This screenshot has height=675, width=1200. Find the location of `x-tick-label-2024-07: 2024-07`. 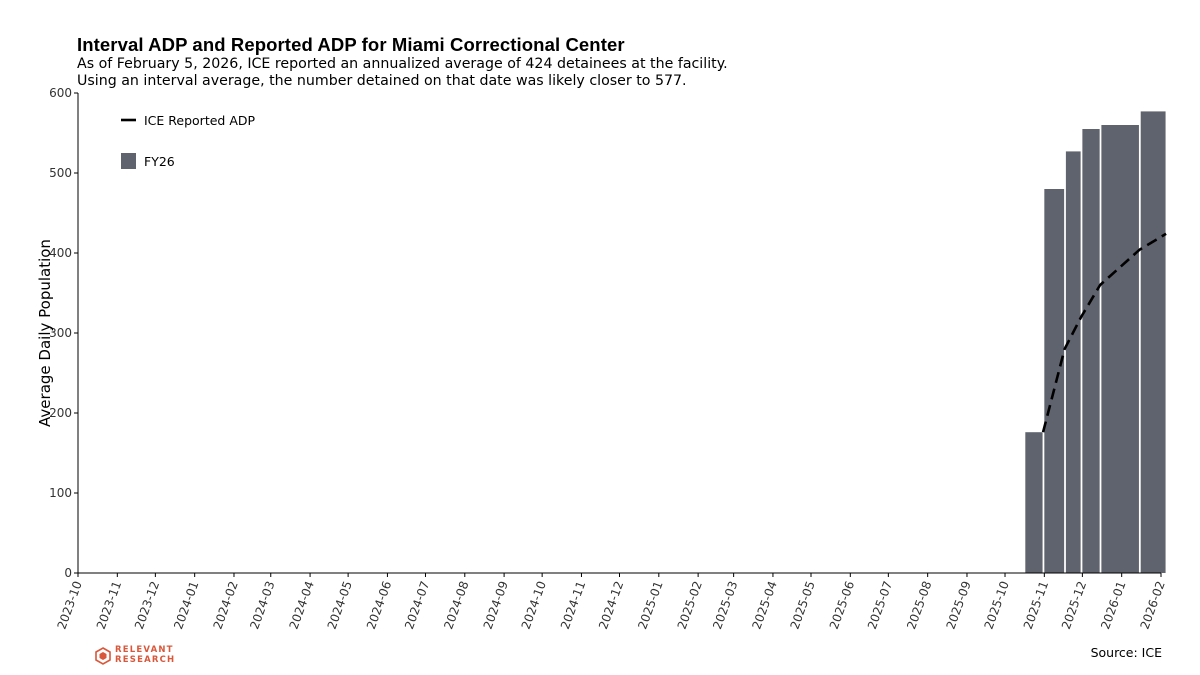

x-tick-label-2024-07: 2024-07 is located at coordinates (417, 605).